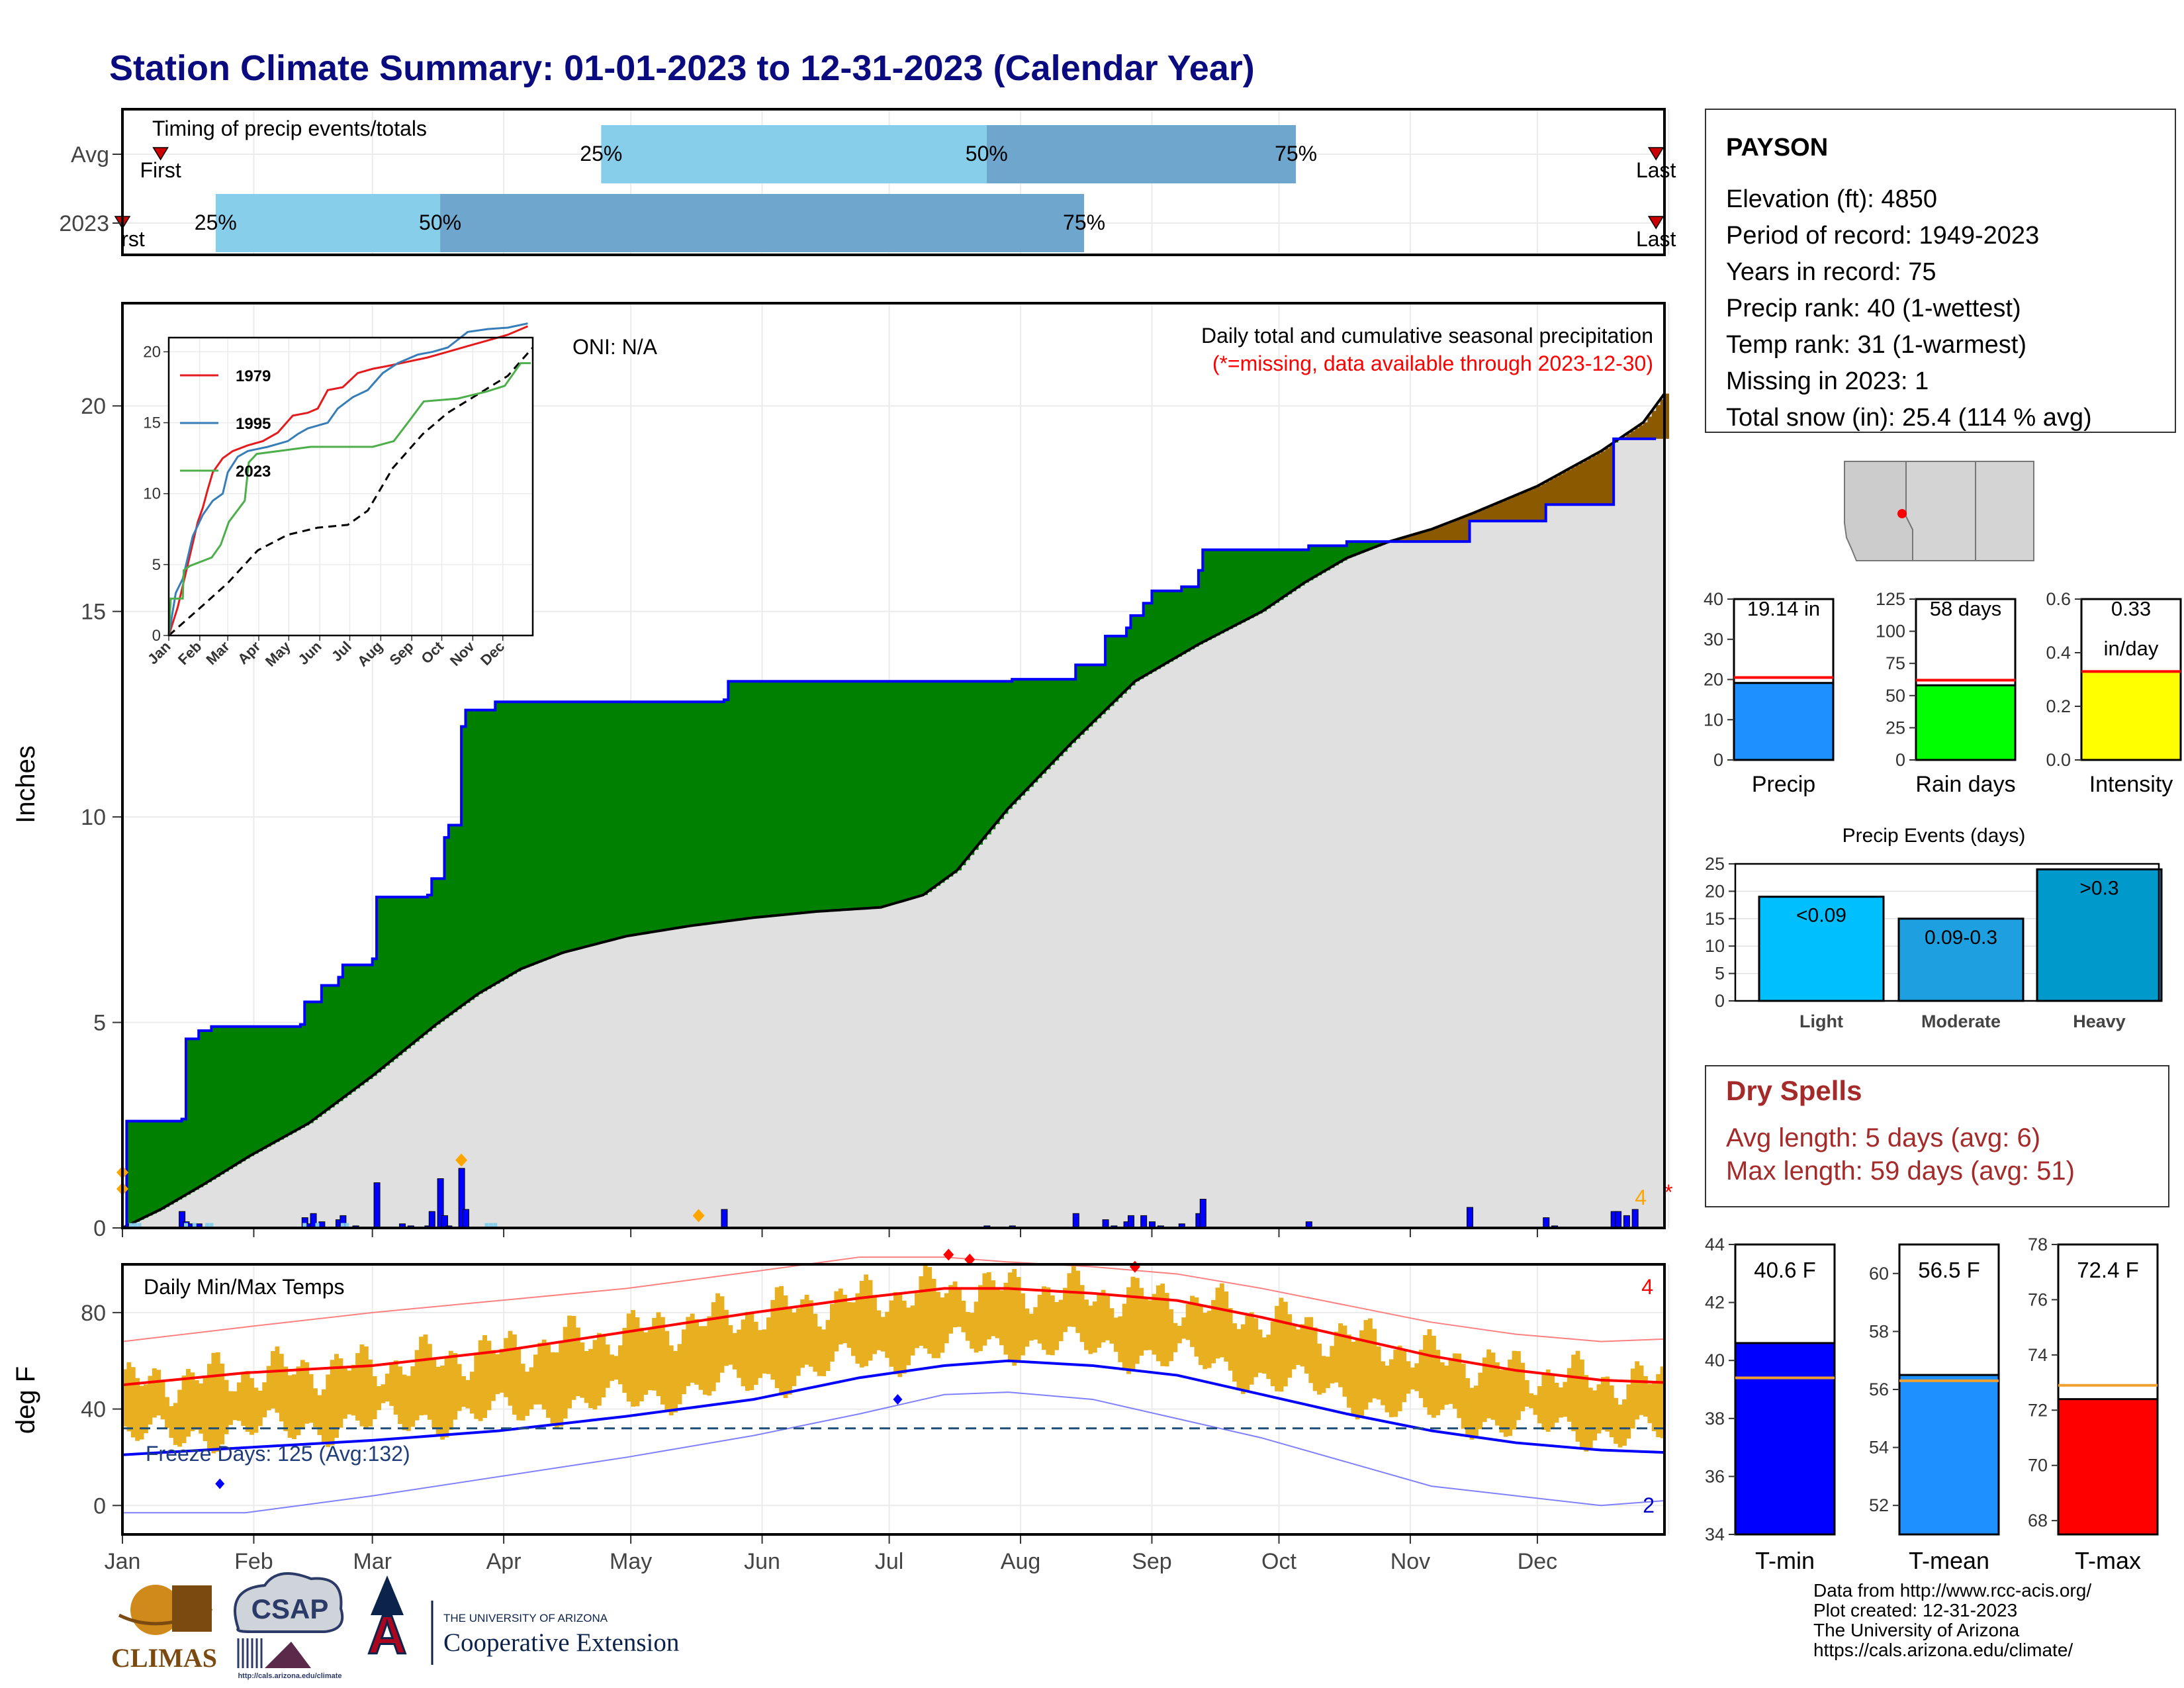 This screenshot has width=2184, height=1688. Describe the element at coordinates (2058, 599) in the screenshot. I see `mini-bar-ytick-label: 0.6` at that location.